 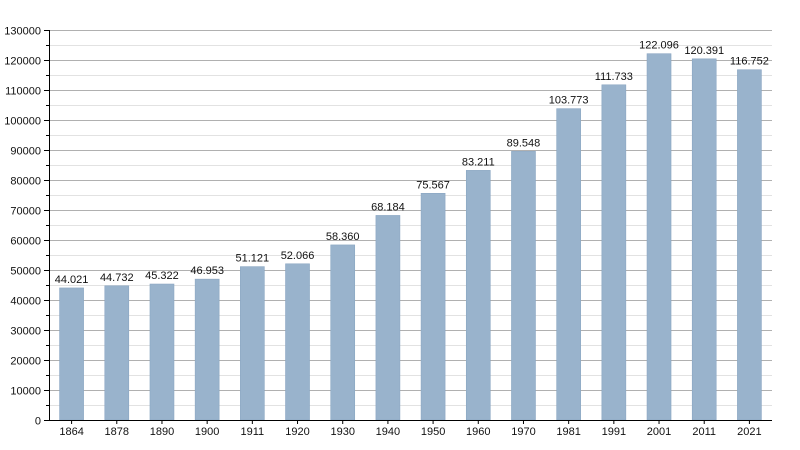 I want to click on y-tick-label: 20000, so click(x=25, y=362).